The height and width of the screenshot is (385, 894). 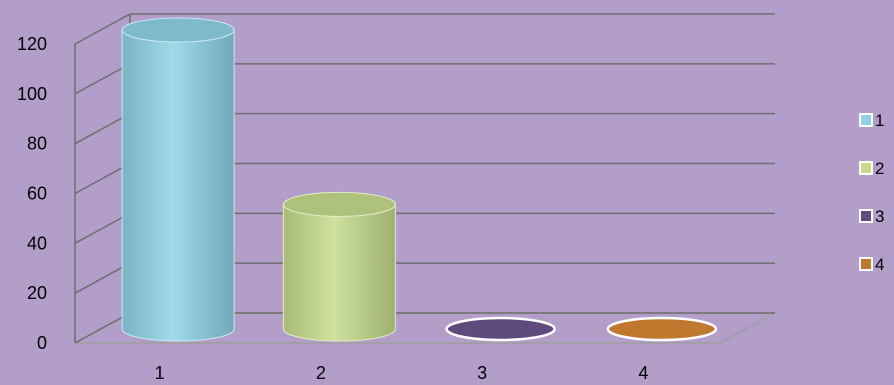 What do you see at coordinates (871, 192) in the screenshot?
I see `legend: 1 2 3 4` at bounding box center [871, 192].